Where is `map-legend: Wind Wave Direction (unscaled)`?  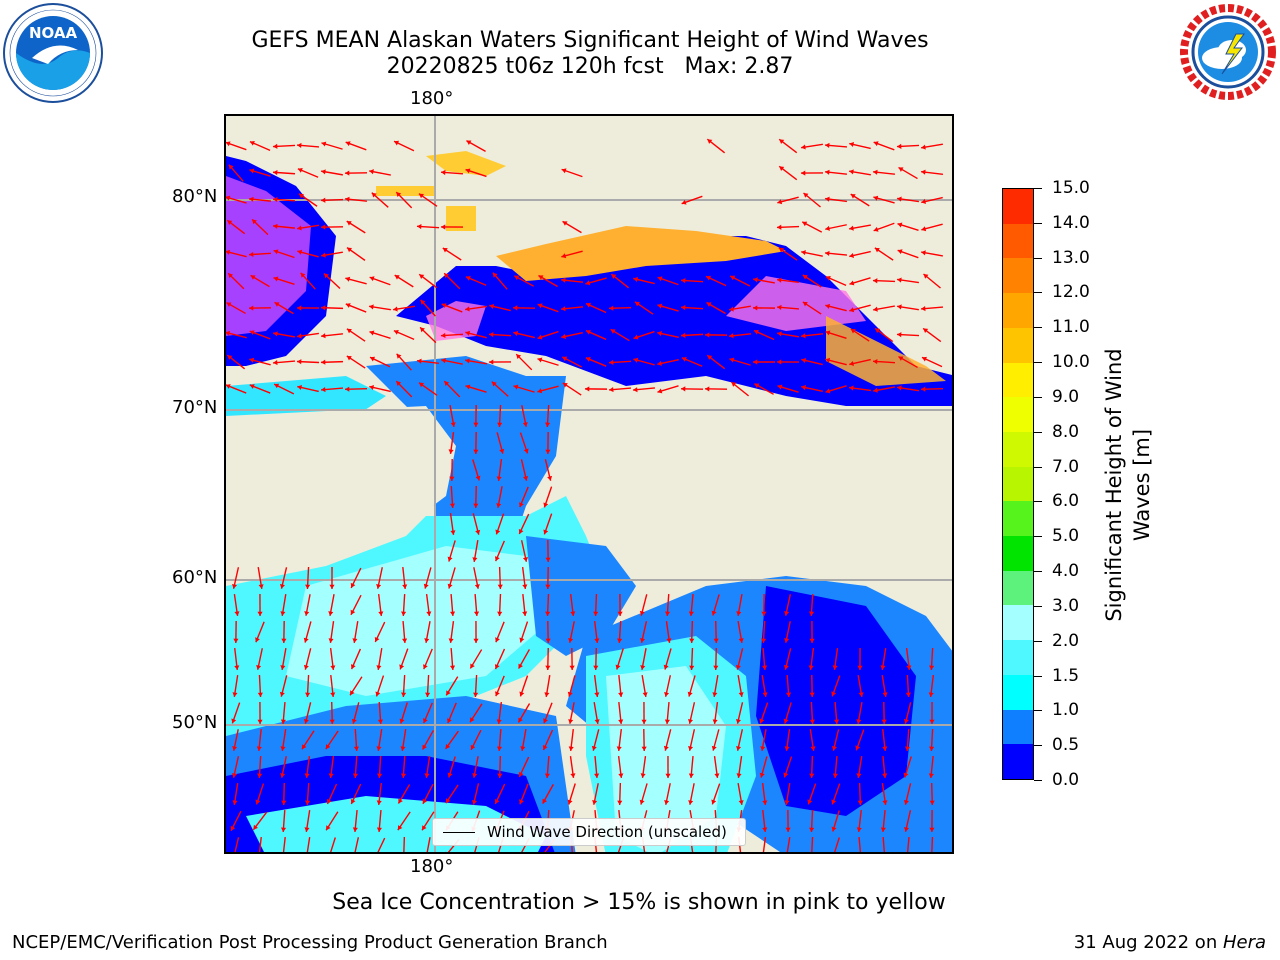
map-legend: Wind Wave Direction (unscaled) is located at coordinates (589, 832).